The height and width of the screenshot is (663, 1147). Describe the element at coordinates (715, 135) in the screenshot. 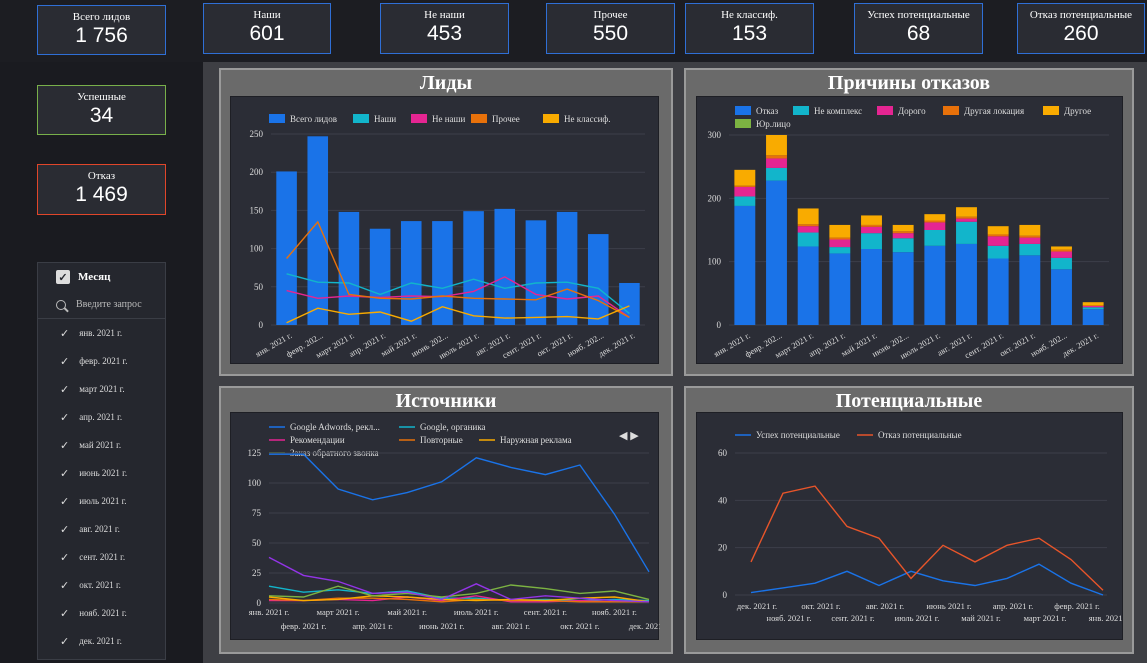

I see `y-tick-label: 300` at that location.